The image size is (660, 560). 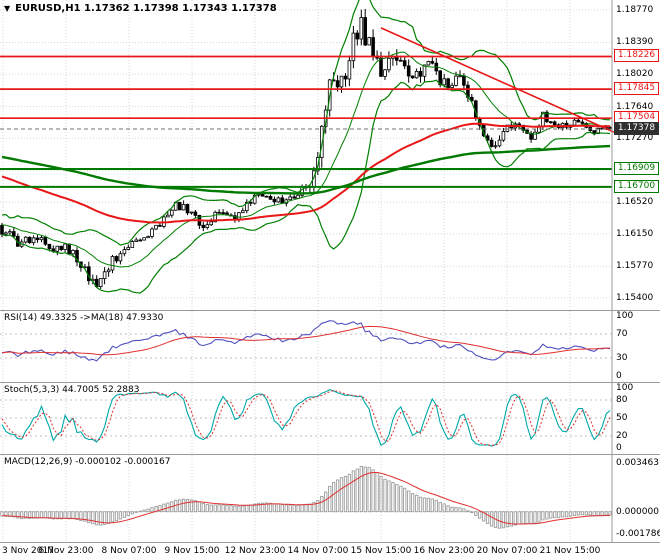 What do you see at coordinates (636, 56) in the screenshot?
I see `level-price-label: 1.18226` at bounding box center [636, 56].